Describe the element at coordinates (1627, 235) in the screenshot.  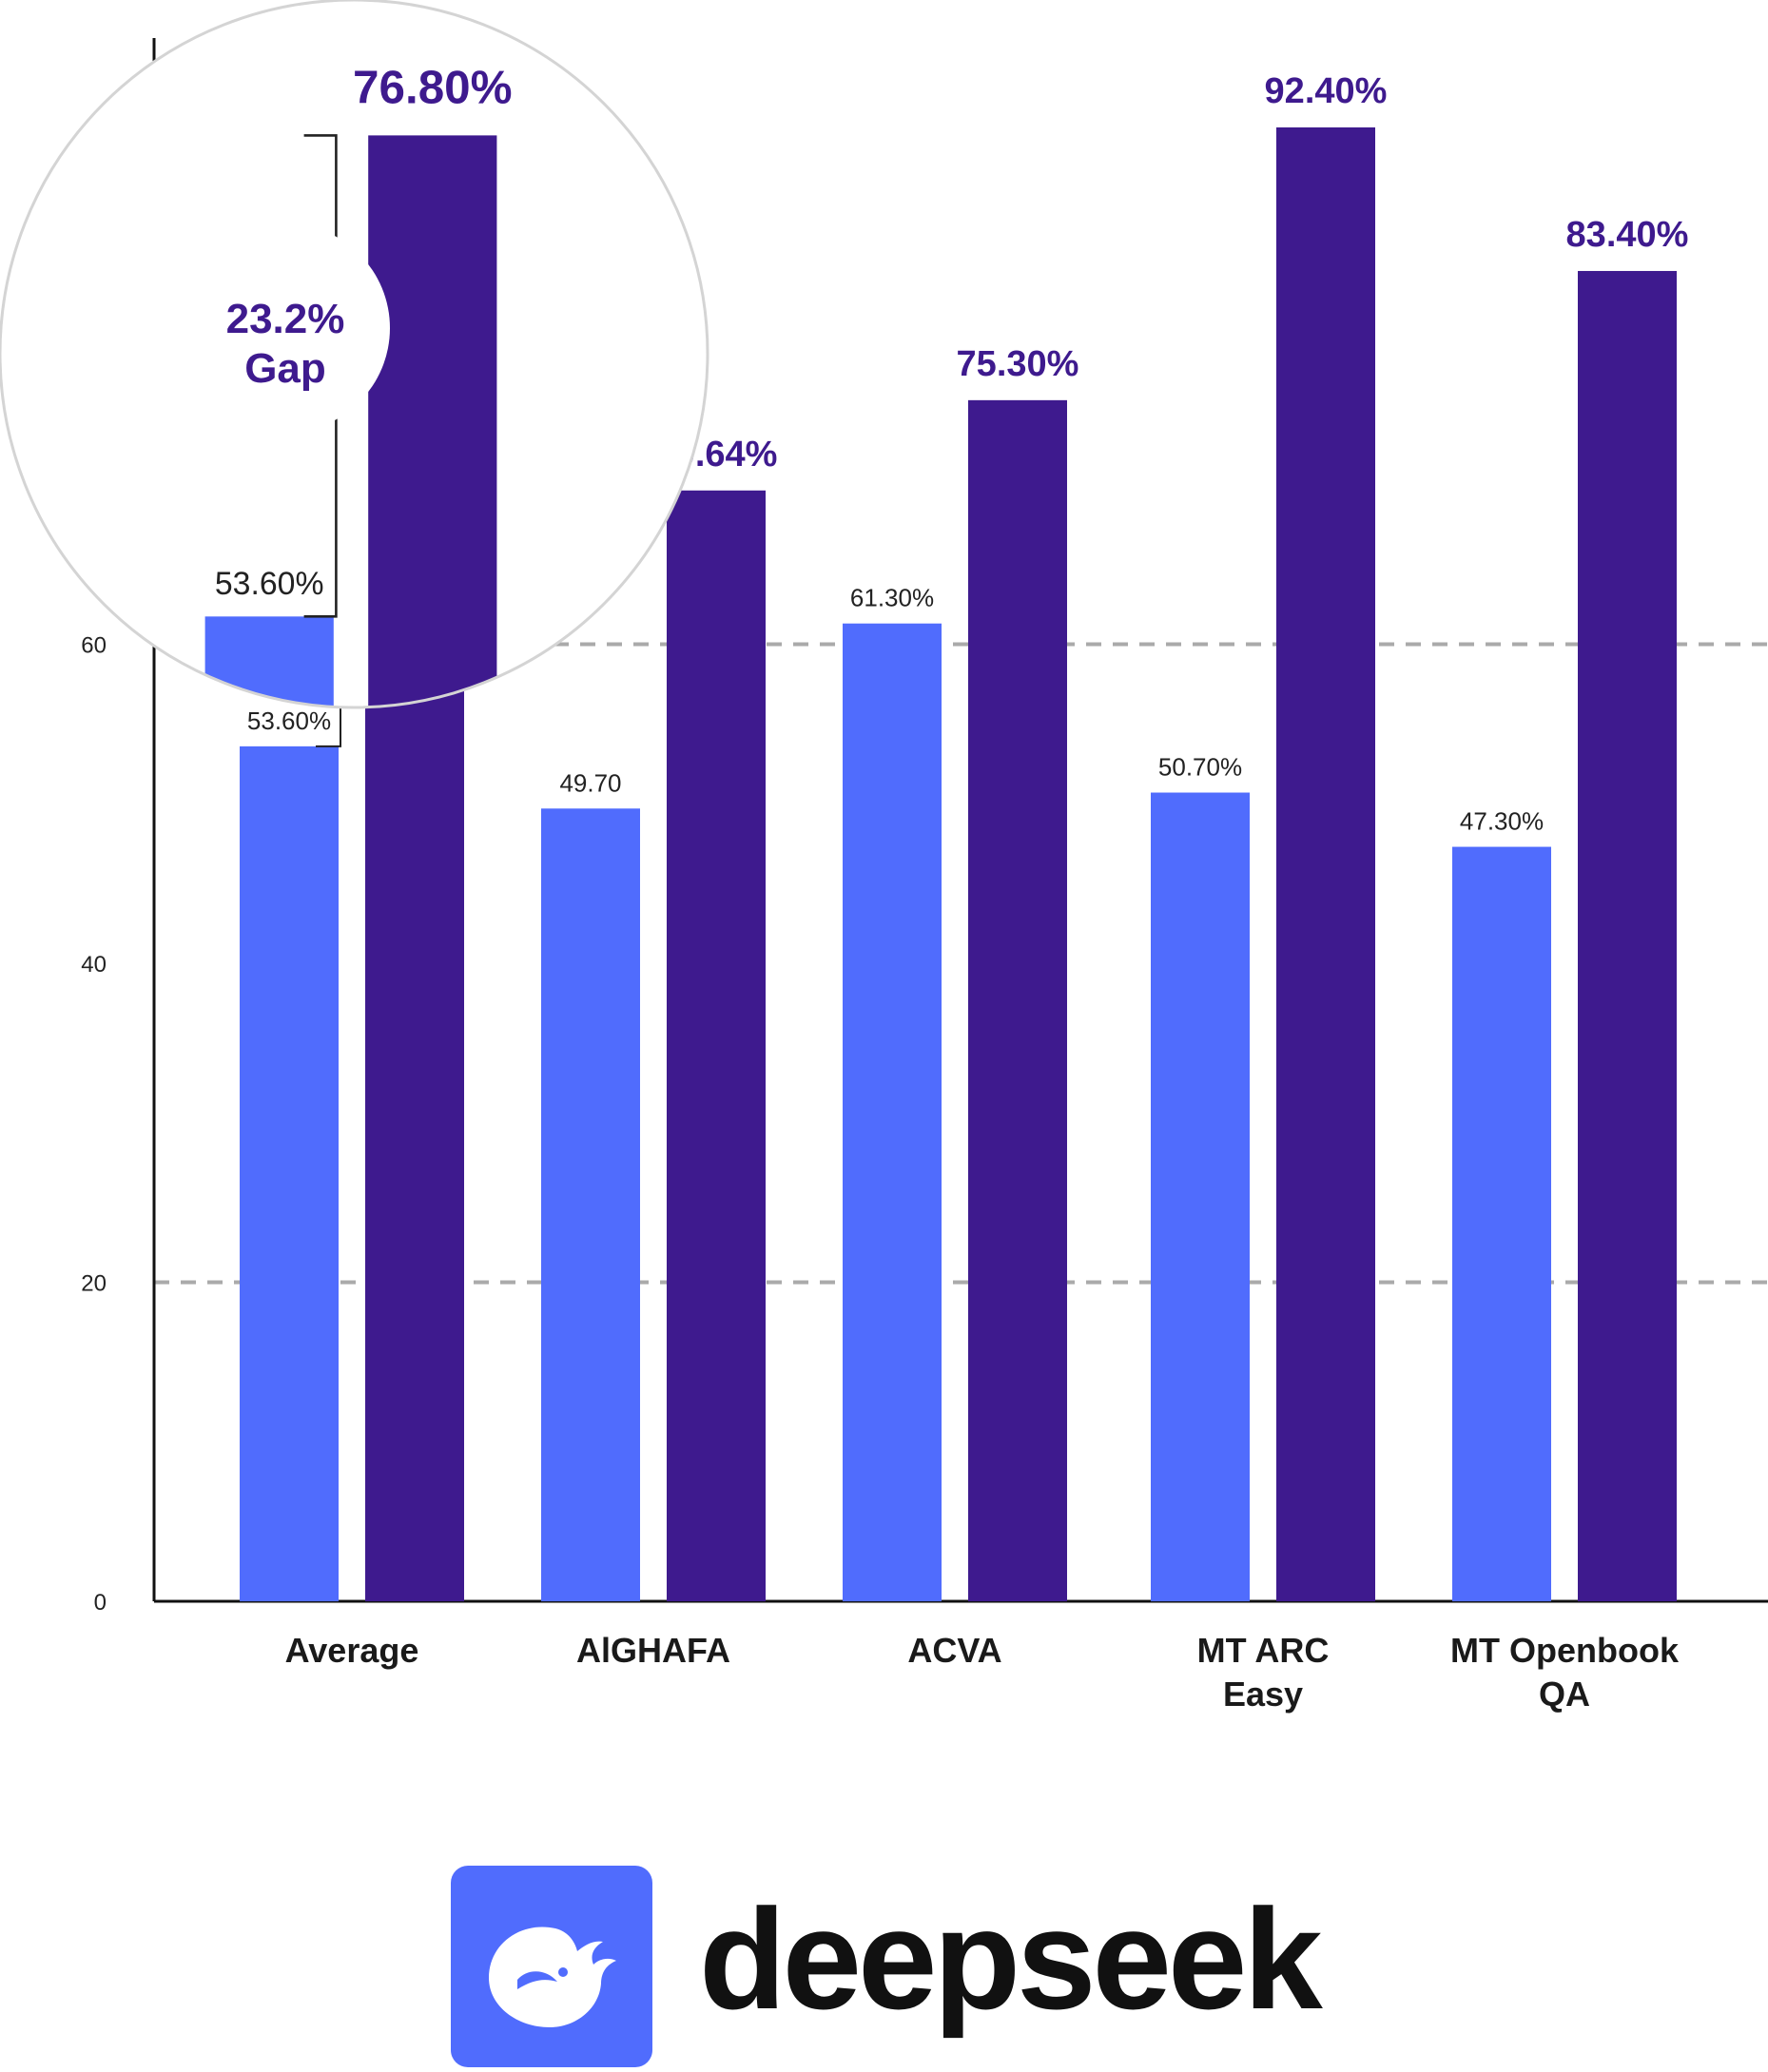
I see `data-label-b: 83.40%` at that location.